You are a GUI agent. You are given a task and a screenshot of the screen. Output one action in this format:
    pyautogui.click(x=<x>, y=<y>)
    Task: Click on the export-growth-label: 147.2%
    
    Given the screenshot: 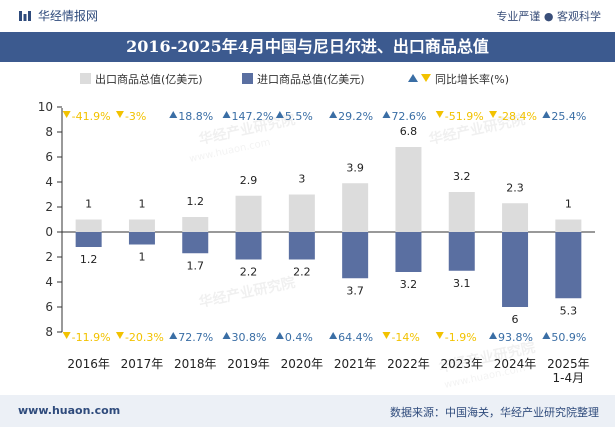 What is the action you would take?
    pyautogui.click(x=253, y=116)
    